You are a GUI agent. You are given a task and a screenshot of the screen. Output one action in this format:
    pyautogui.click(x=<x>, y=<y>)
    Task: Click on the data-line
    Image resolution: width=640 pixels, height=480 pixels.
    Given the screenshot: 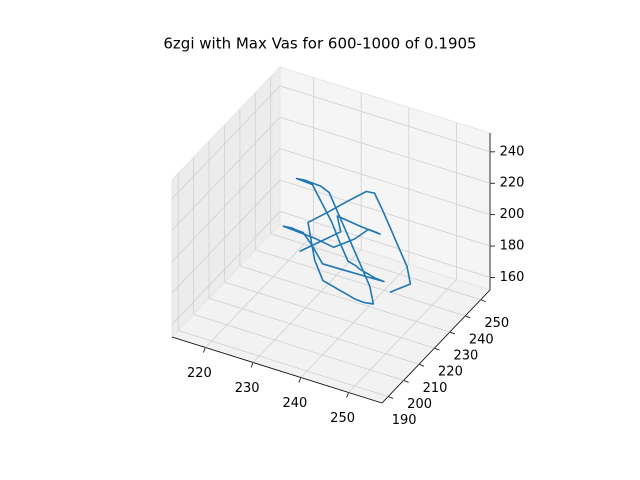 What is the action you would take?
    pyautogui.click(x=347, y=241)
    